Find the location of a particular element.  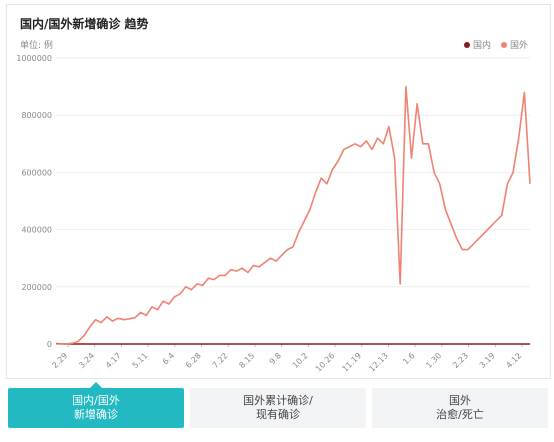

x-tick-label: 6.4 is located at coordinates (168, 358).